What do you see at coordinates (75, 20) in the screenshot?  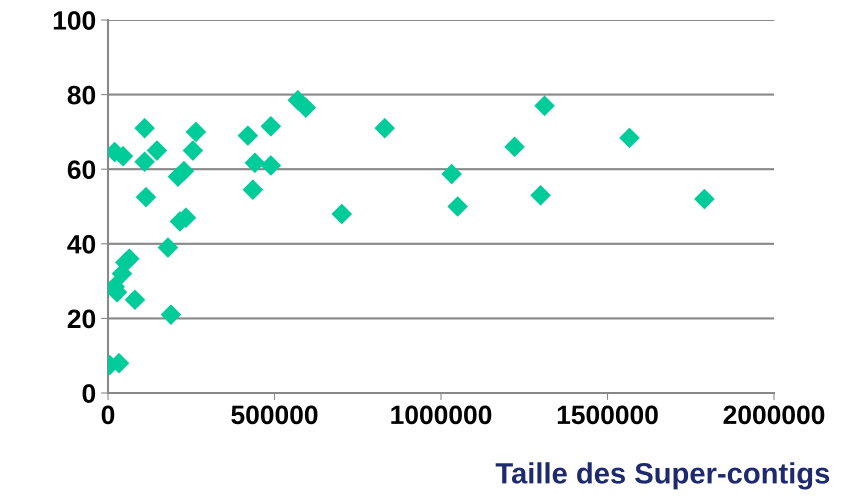 I see `y-tick-label: 100` at bounding box center [75, 20].